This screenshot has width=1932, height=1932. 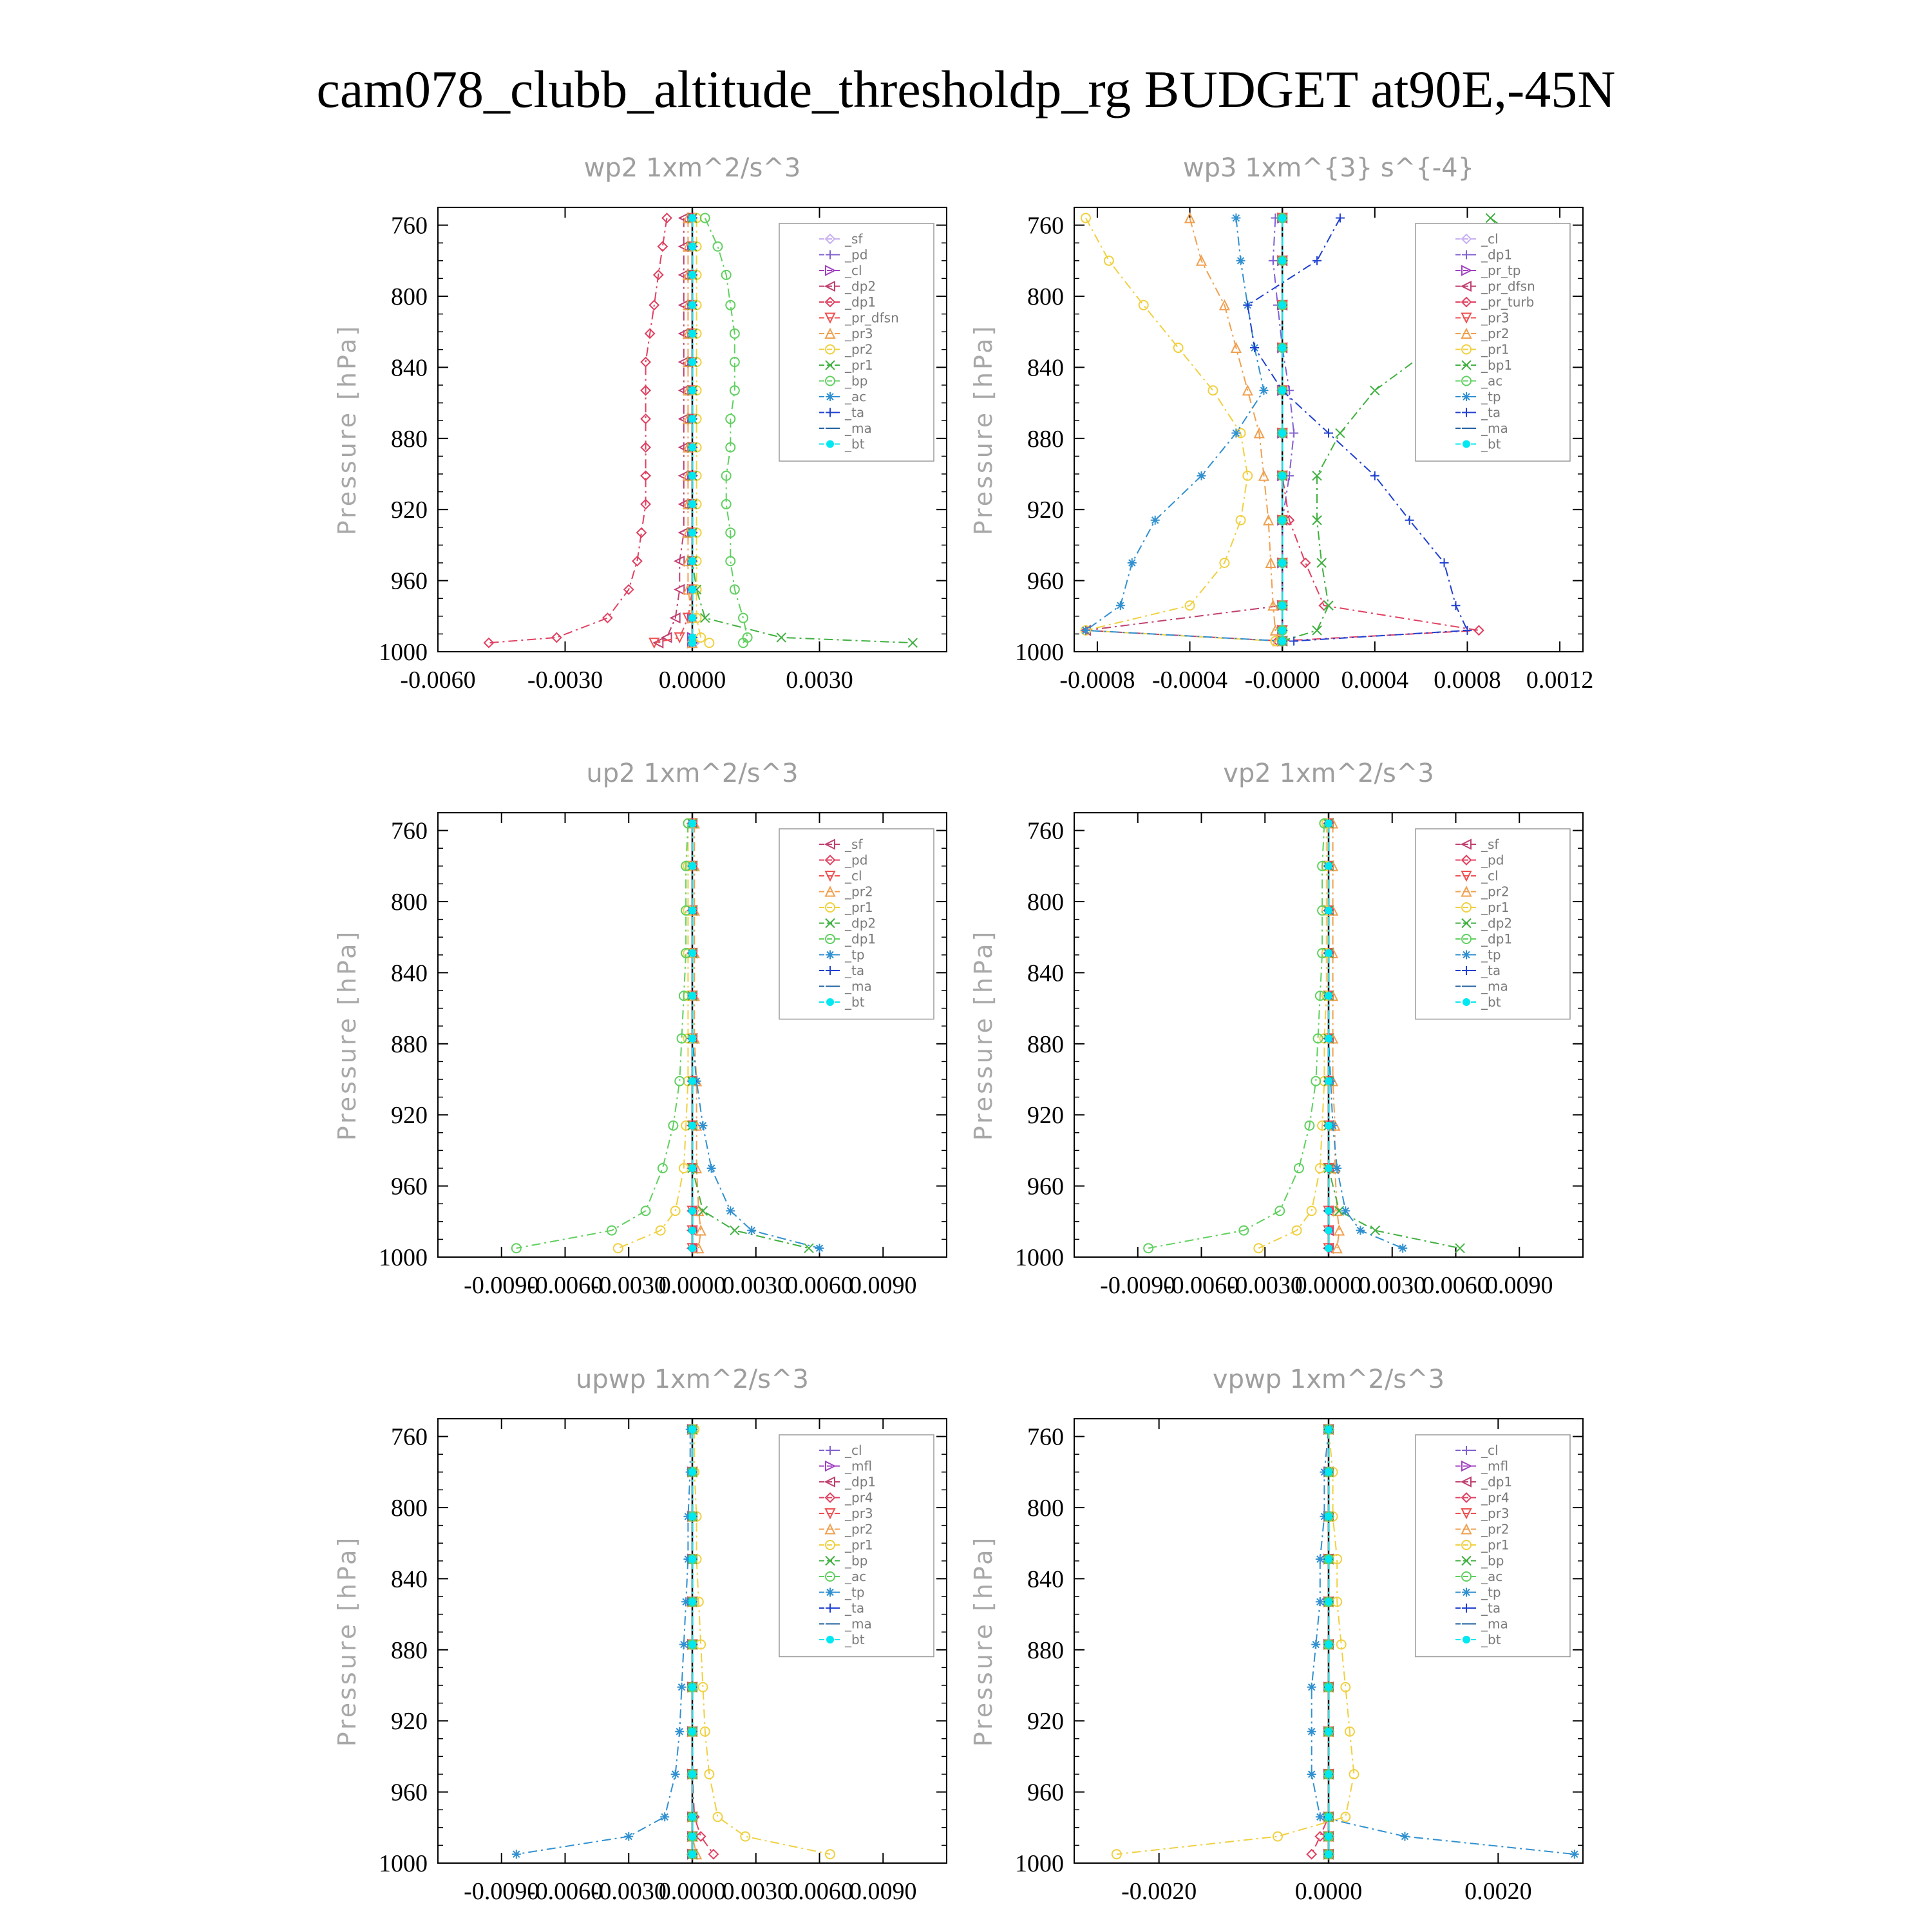 I want to click on y-tick-label: 800, so click(x=410, y=1508).